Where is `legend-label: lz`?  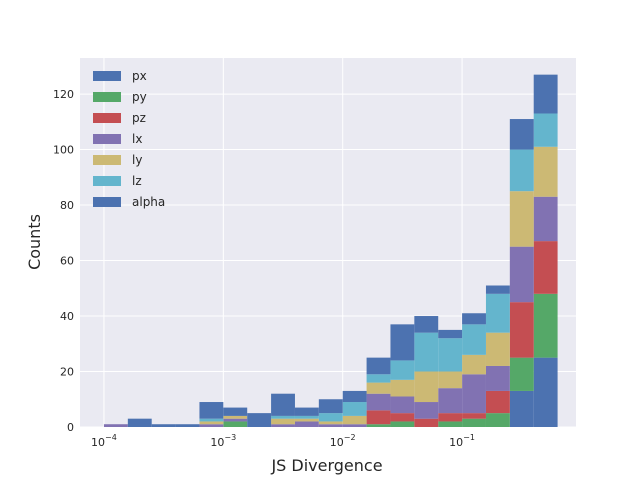
legend-label: lz is located at coordinates (137, 181).